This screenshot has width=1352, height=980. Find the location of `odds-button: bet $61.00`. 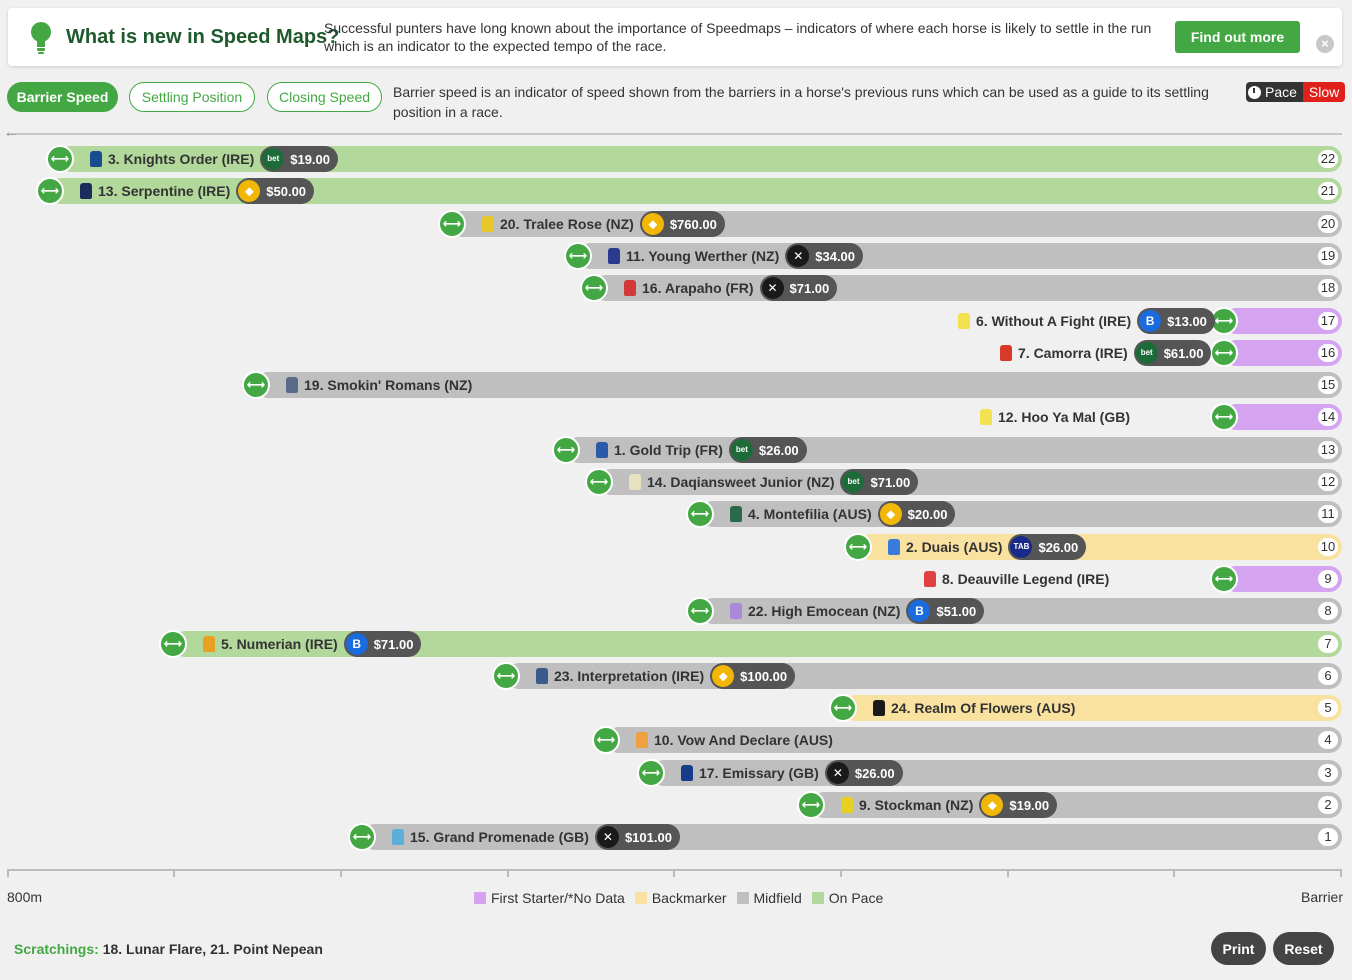

odds-button: bet $61.00 is located at coordinates (1172, 353).